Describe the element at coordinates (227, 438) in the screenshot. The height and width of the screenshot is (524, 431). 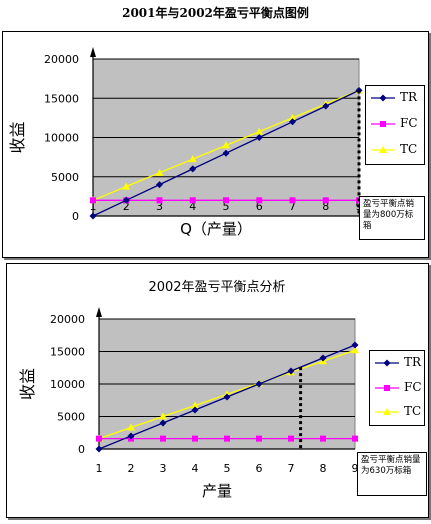
I see `series-FC` at that location.